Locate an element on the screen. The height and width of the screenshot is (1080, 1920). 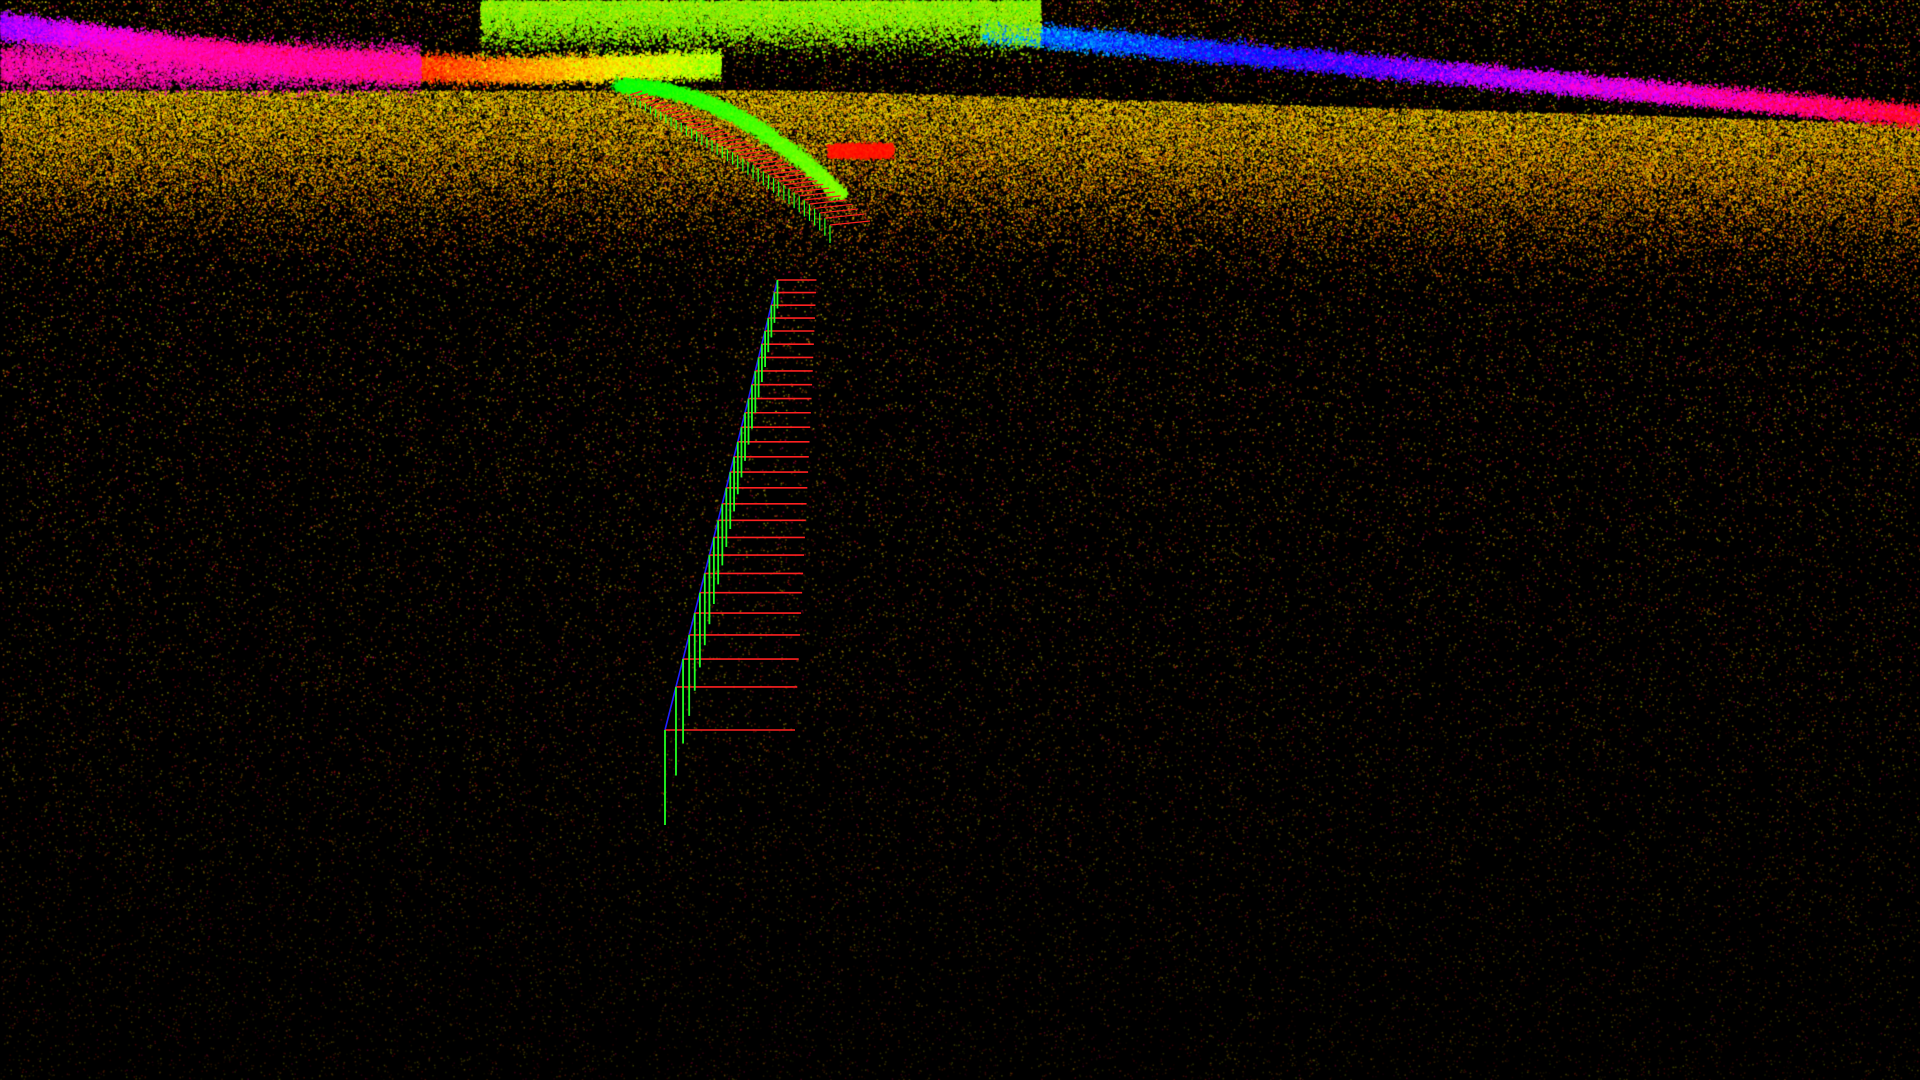
far-trajectory is located at coordinates (750, 166).